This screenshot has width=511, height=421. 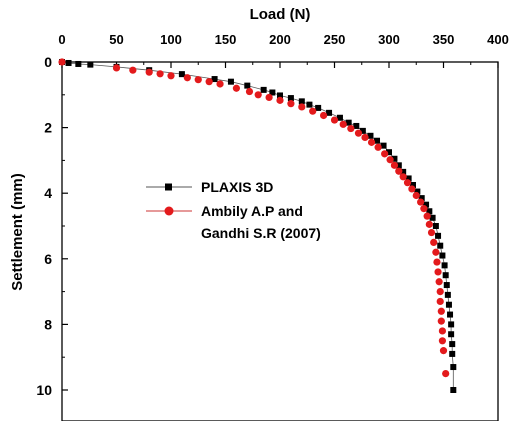 What do you see at coordinates (171, 39) in the screenshot?
I see `x-tick-label: 100` at bounding box center [171, 39].